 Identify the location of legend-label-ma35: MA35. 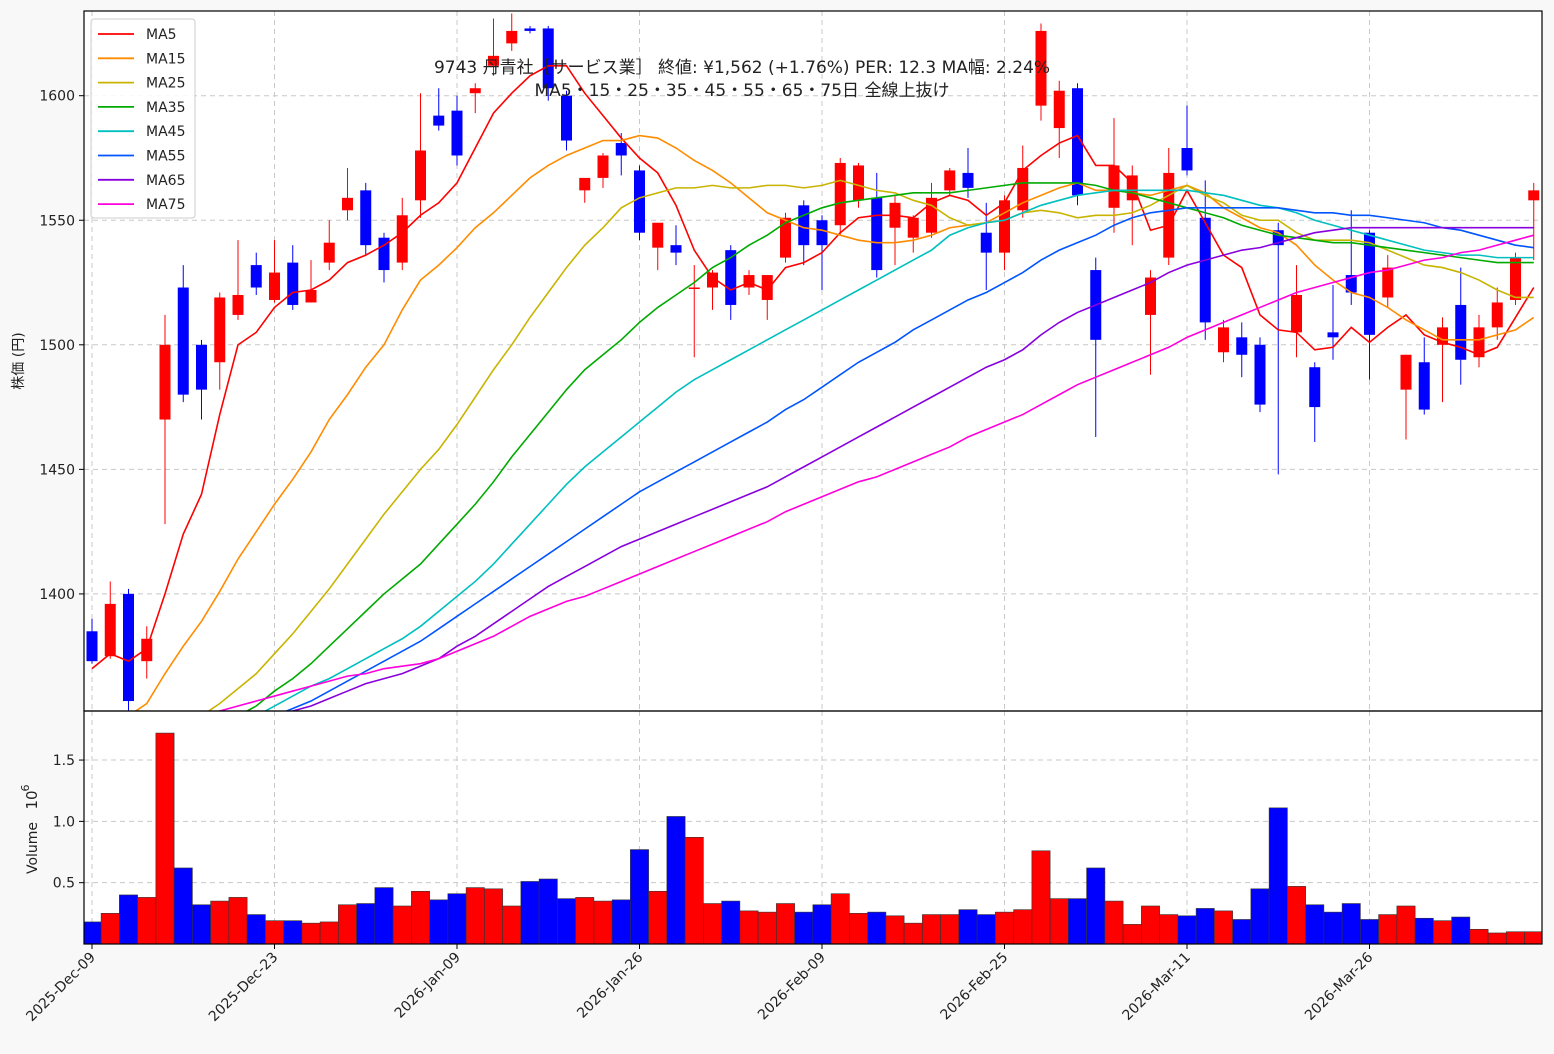
(165, 108).